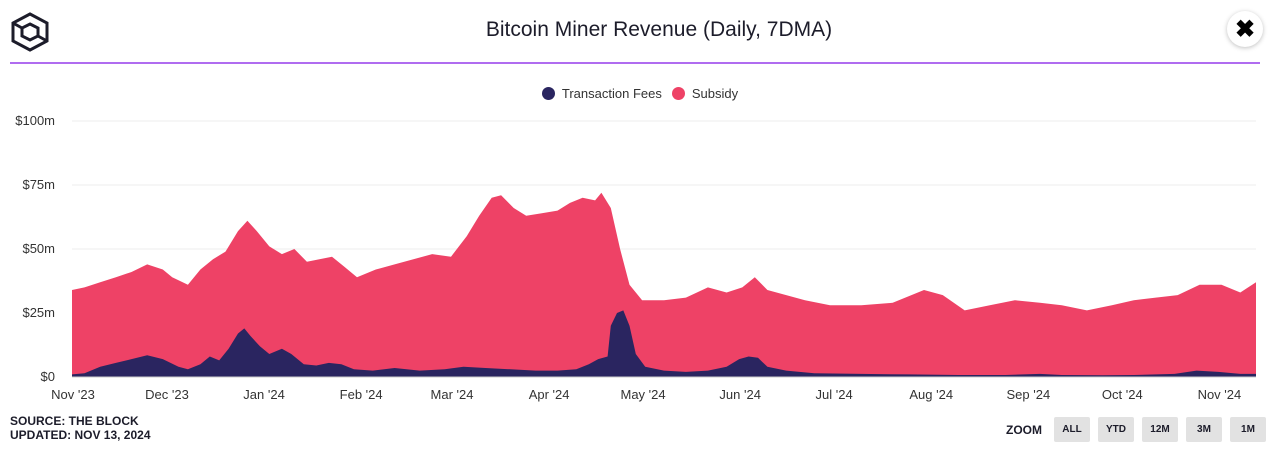 This screenshot has width=1280, height=459. I want to click on x-tick-label: Jan '24, so click(264, 394).